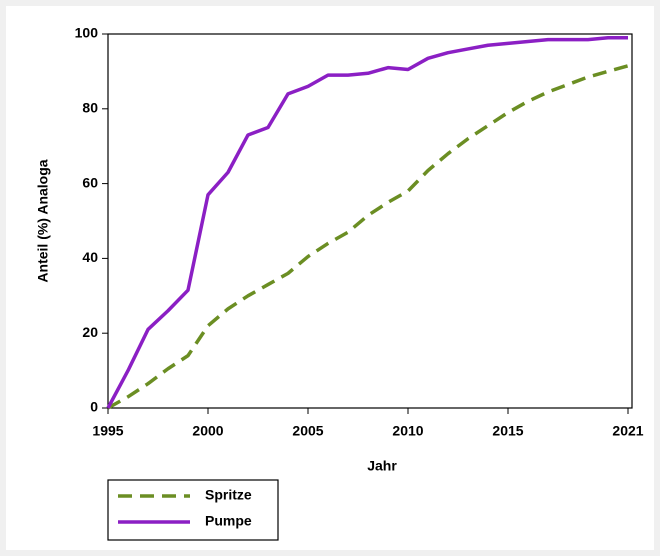 The height and width of the screenshot is (556, 660). Describe the element at coordinates (90, 108) in the screenshot. I see `y-tick-label: 80` at that location.